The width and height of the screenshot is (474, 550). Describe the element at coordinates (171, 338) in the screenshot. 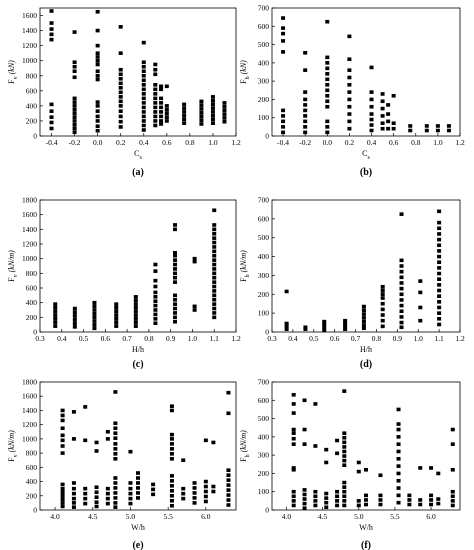

I see `x-tick-label: 0.9` at that location.